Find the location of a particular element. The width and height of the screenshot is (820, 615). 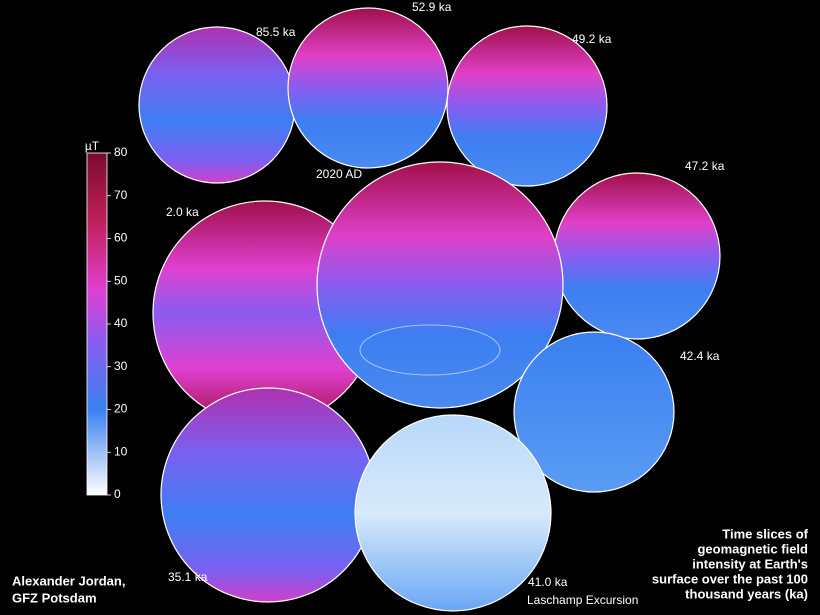

contour is located at coordinates (430, 350).